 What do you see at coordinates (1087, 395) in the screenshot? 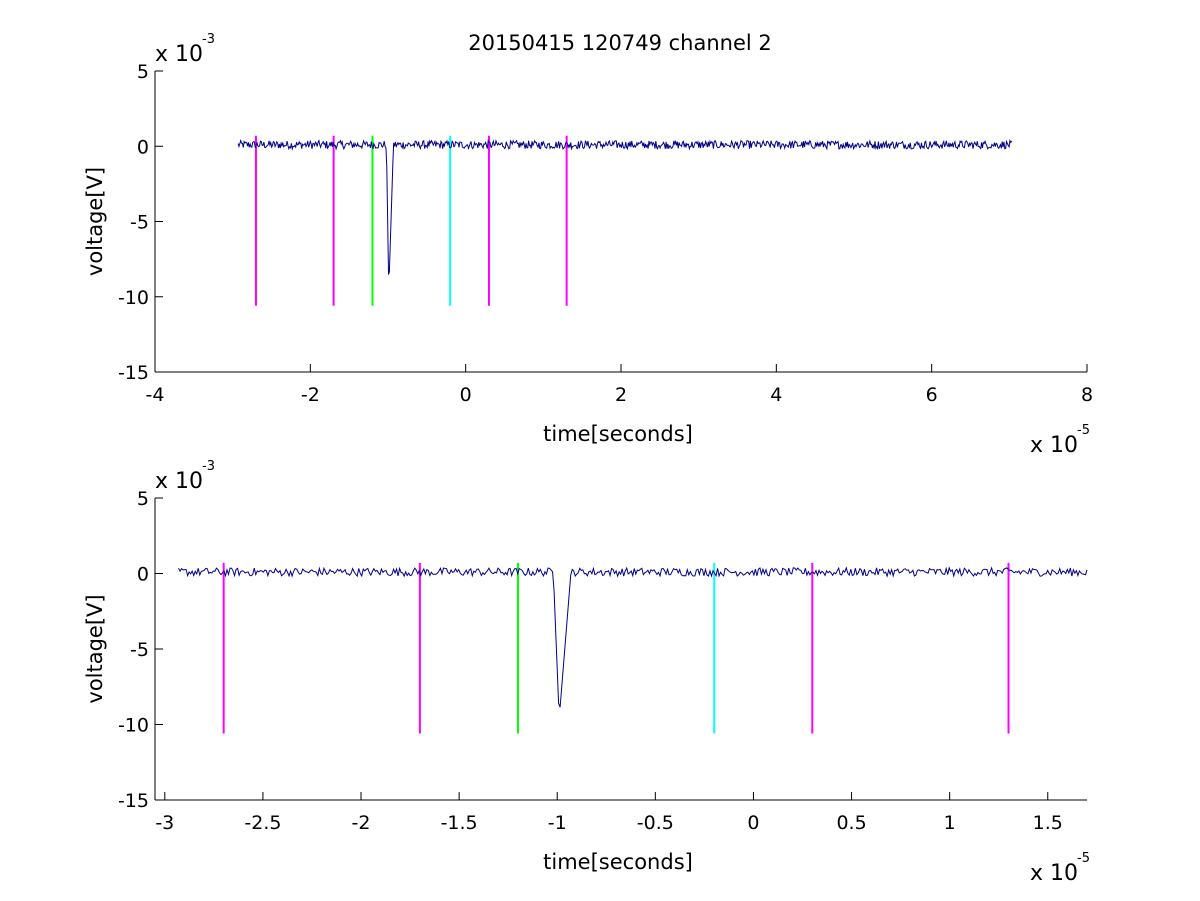
I see `x-tick-label: 8` at bounding box center [1087, 395].